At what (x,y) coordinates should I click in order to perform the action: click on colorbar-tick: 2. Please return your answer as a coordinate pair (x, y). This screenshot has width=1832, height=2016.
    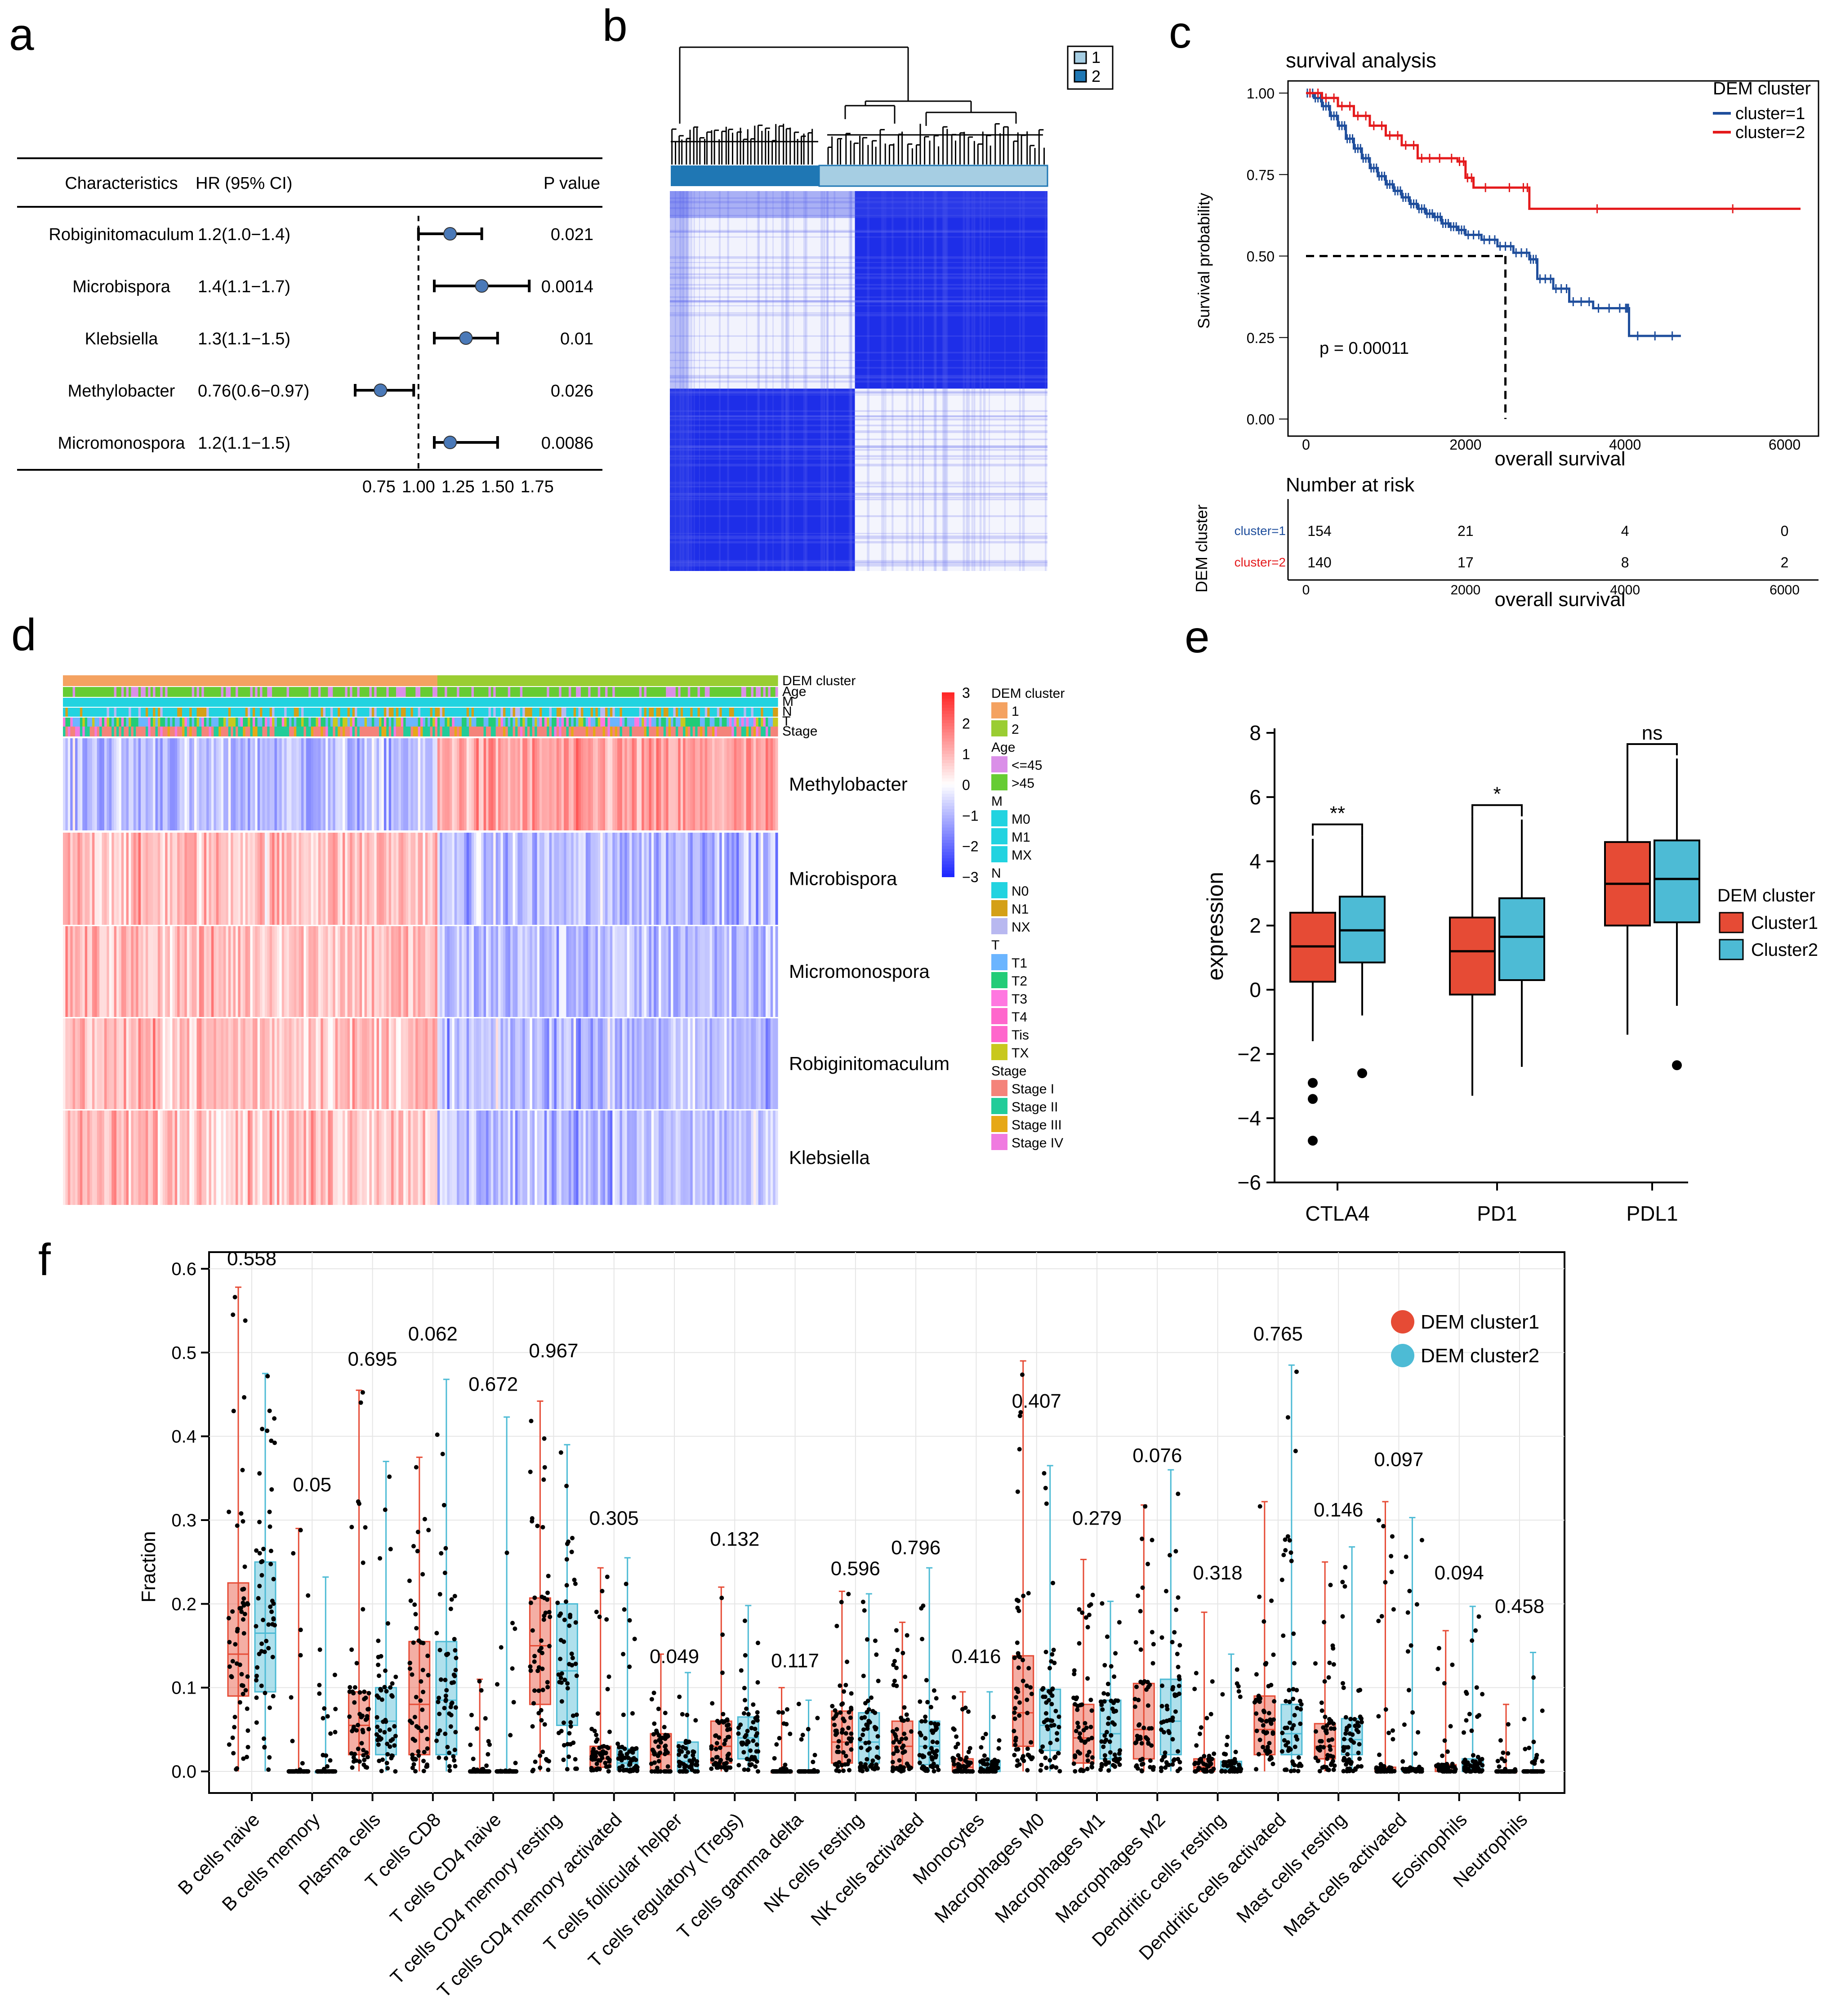
    Looking at the image, I should click on (966, 723).